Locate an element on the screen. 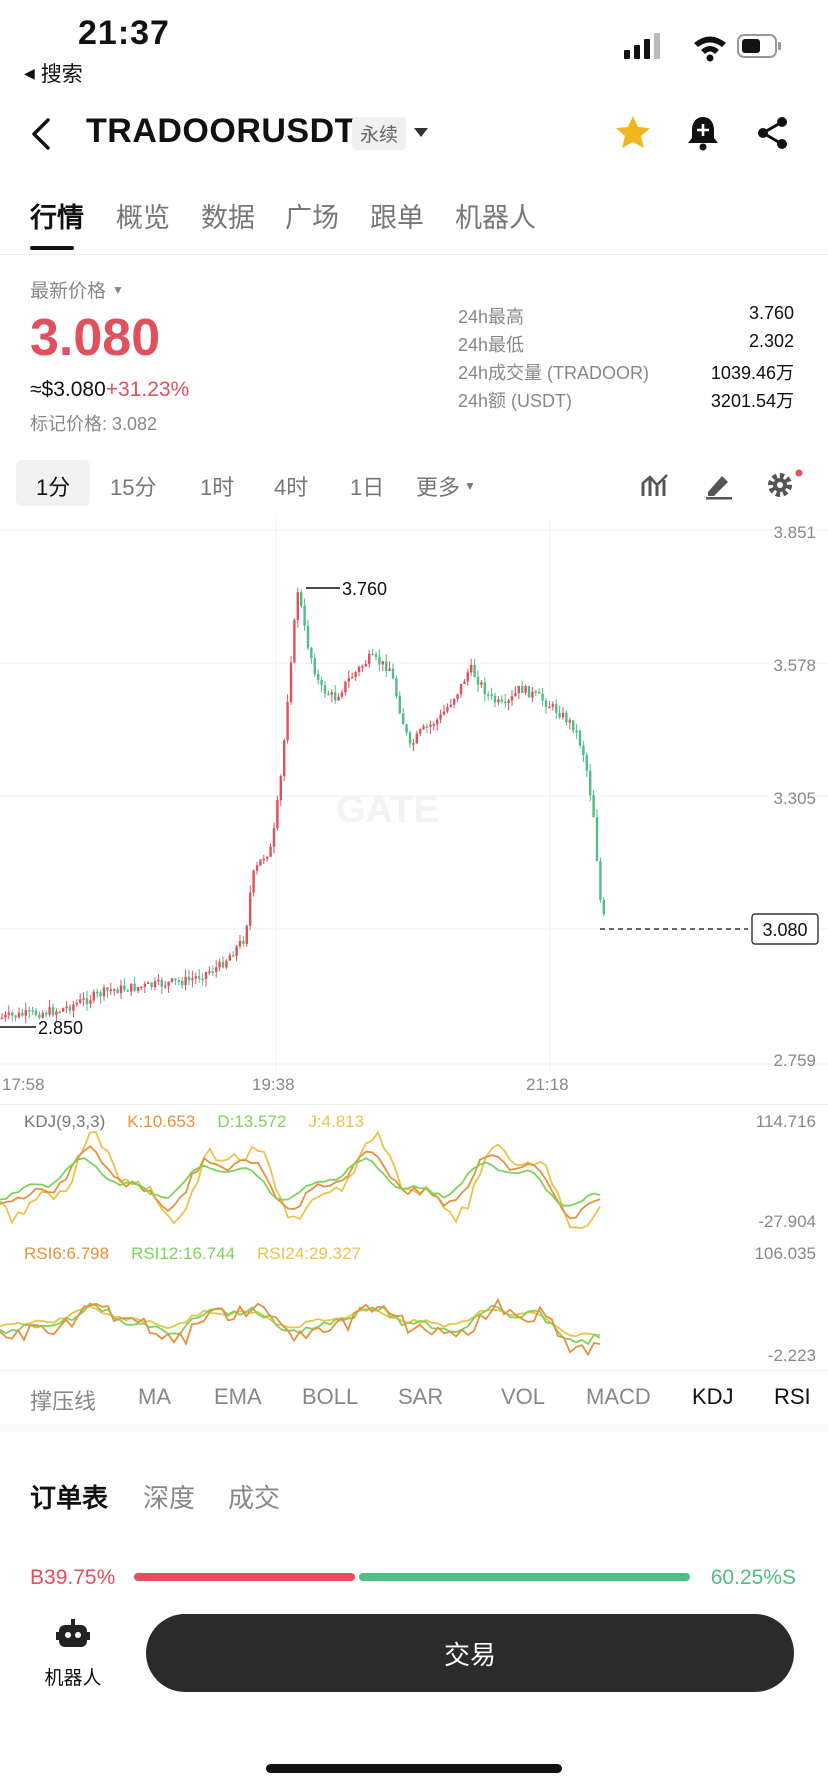 The image size is (828, 1792). indicator-rsi: RSI is located at coordinates (792, 1396).